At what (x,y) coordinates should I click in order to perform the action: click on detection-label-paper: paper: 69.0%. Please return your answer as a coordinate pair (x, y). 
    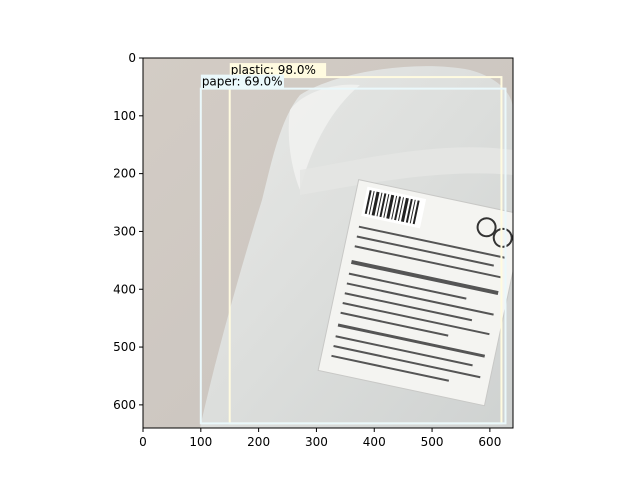
    Looking at the image, I should click on (242, 82).